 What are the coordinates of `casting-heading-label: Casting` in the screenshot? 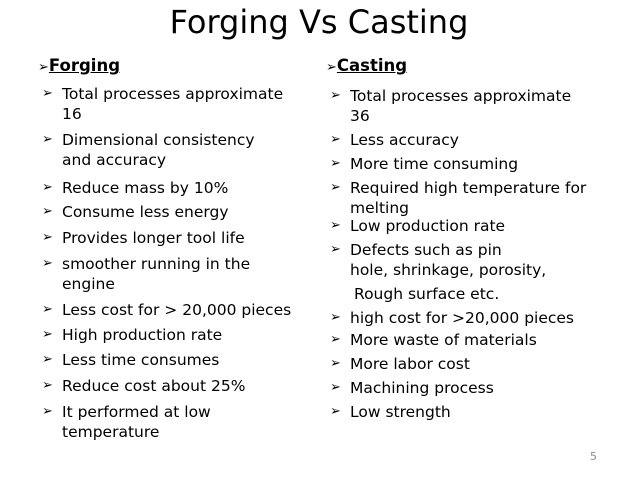 It's located at (372, 65).